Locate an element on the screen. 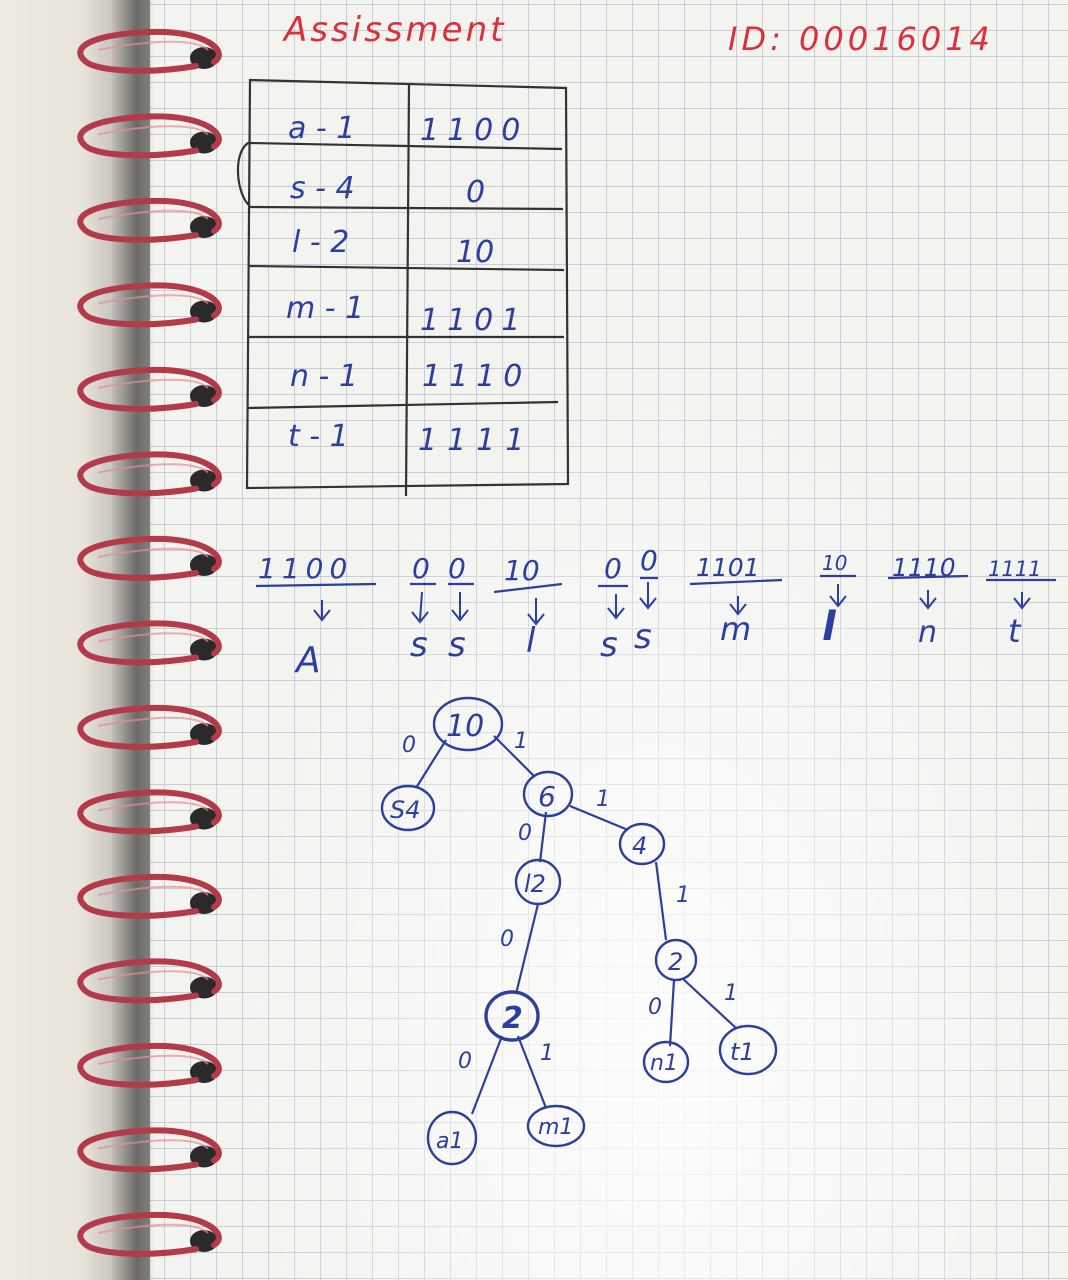  decode-bits: 1111 is located at coordinates (1014, 569).